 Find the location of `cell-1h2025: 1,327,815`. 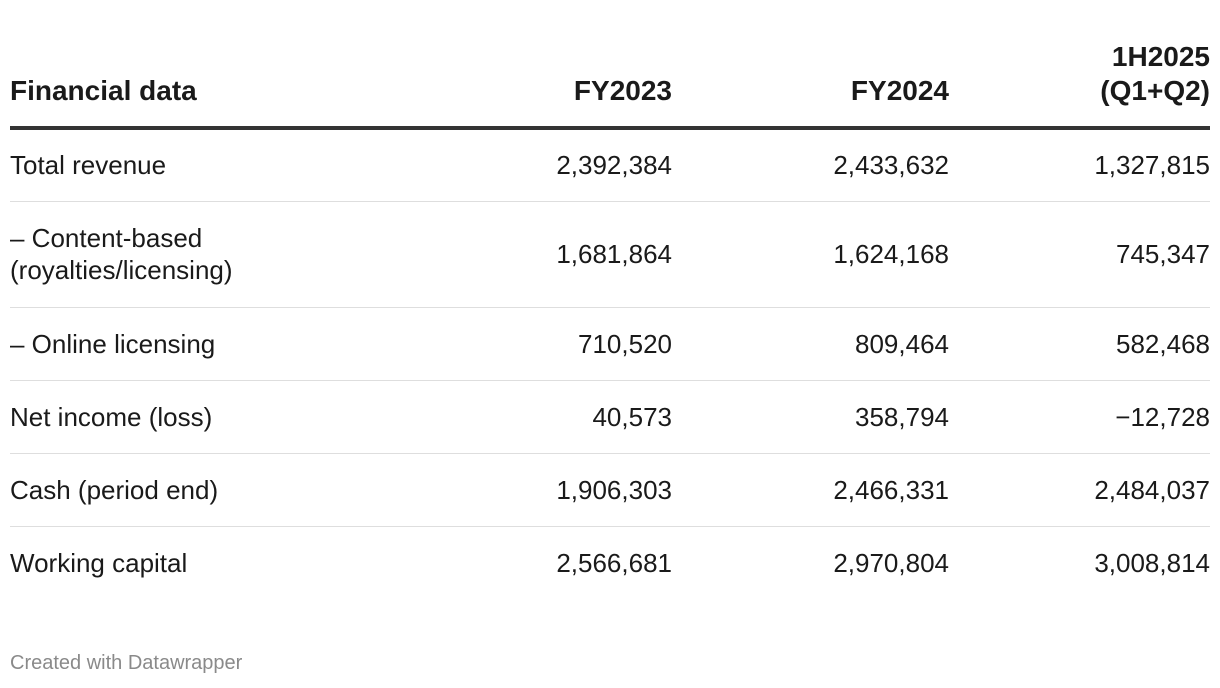

cell-1h2025: 1,327,815 is located at coordinates (1079, 165).